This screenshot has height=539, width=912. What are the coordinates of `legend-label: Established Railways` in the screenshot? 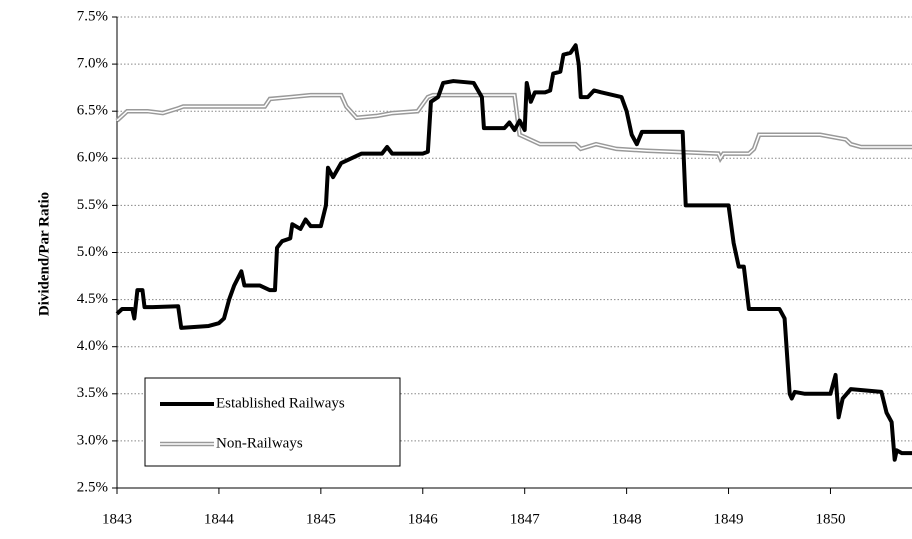 It's located at (280, 403).